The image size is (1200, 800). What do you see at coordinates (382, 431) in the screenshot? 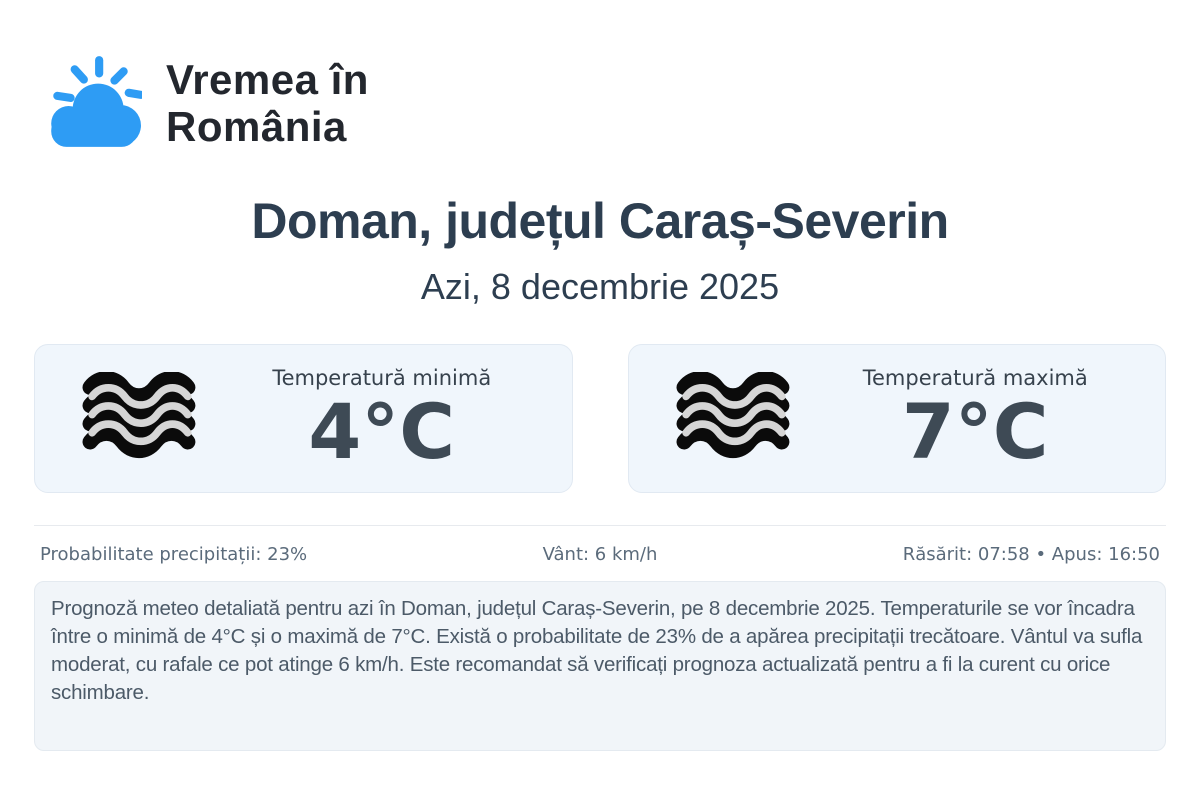
I see `min-temperature-value: 4°C` at bounding box center [382, 431].